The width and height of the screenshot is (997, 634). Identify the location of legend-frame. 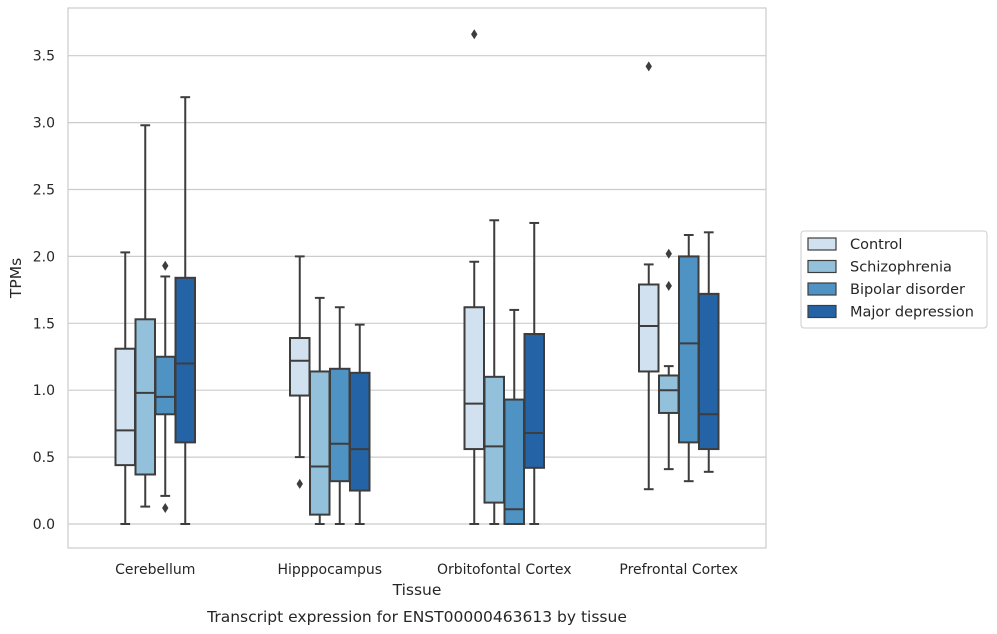
(894, 279).